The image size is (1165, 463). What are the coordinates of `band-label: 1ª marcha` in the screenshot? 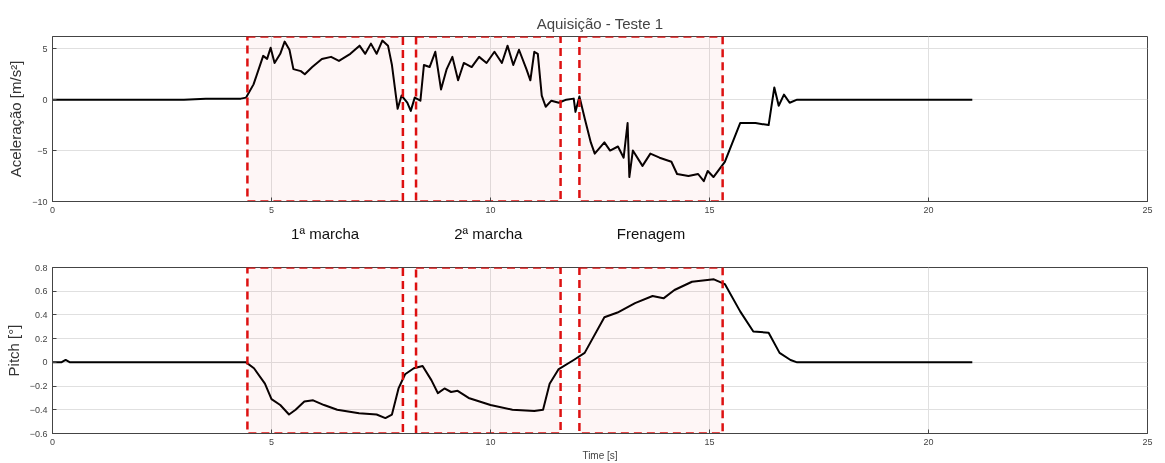 It's located at (325, 233).